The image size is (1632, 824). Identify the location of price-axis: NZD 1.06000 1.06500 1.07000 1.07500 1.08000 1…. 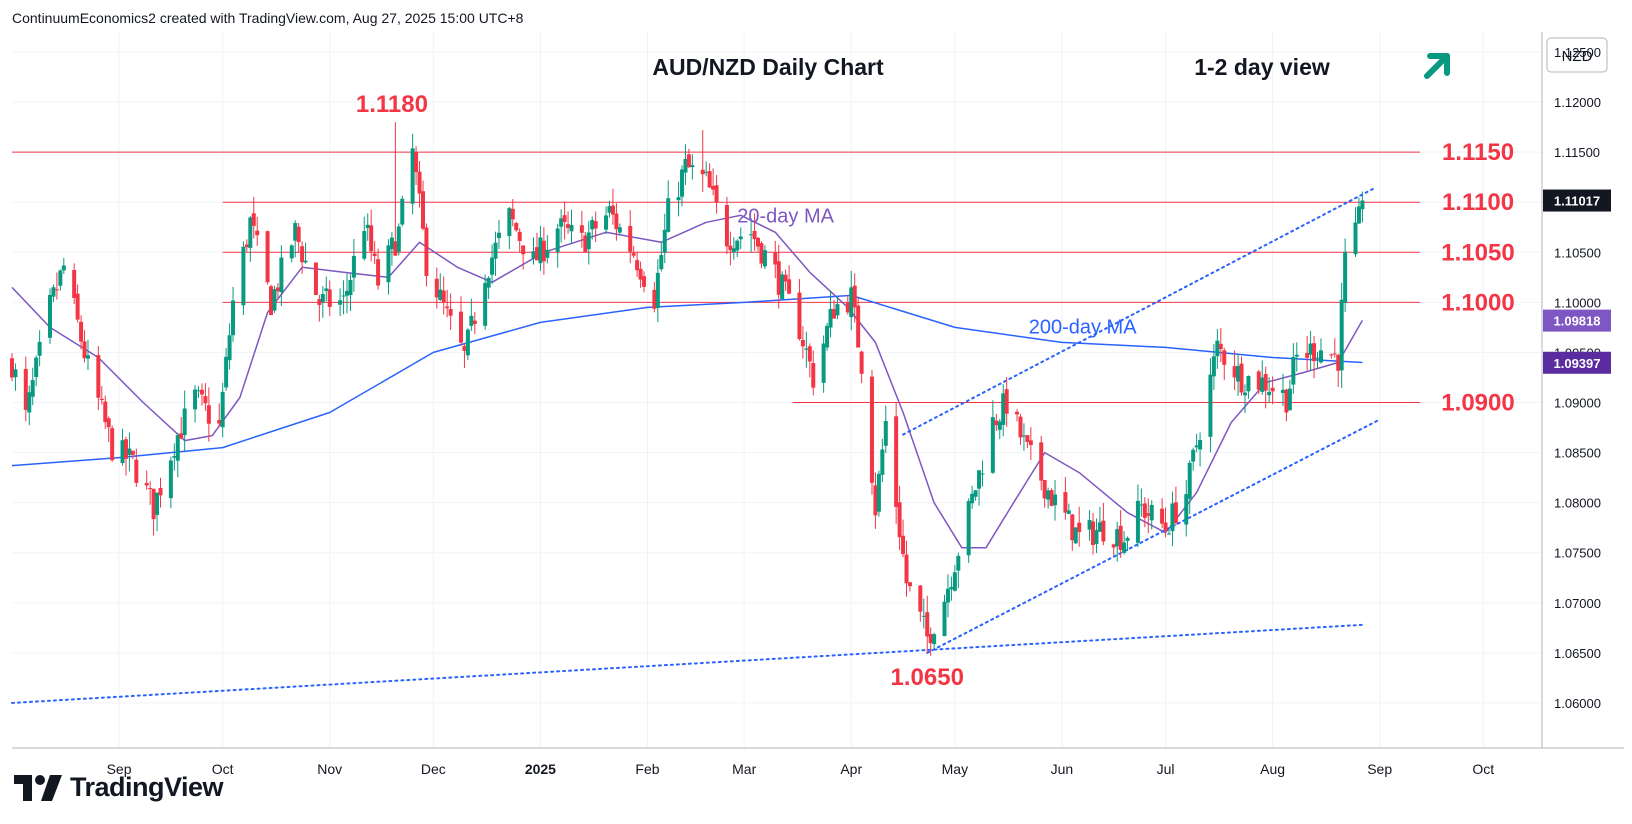
(1576, 390).